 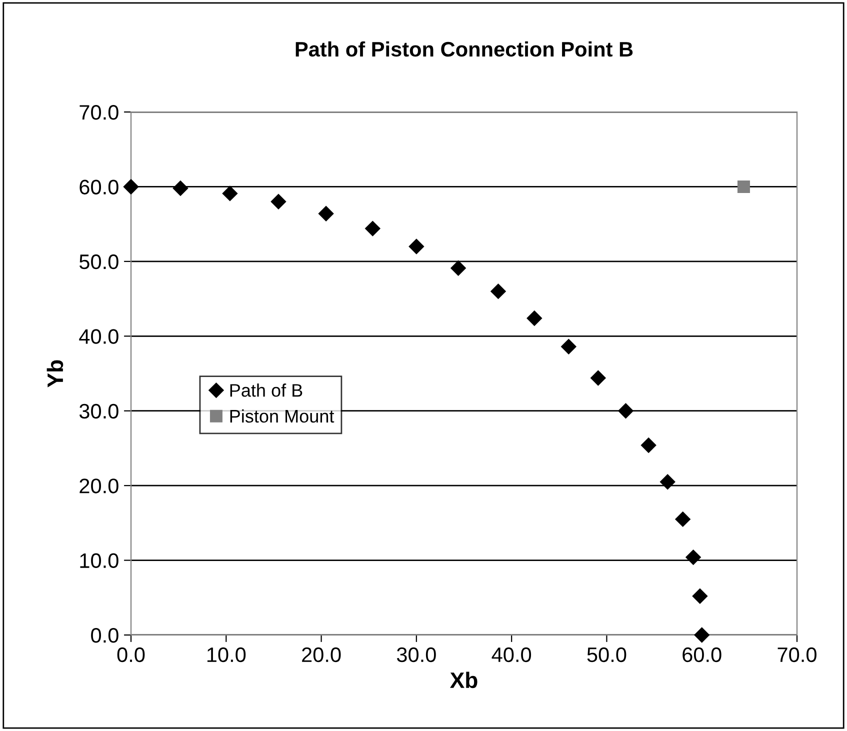 What do you see at coordinates (99, 187) in the screenshot?
I see `y-tick-label: 60.0` at bounding box center [99, 187].